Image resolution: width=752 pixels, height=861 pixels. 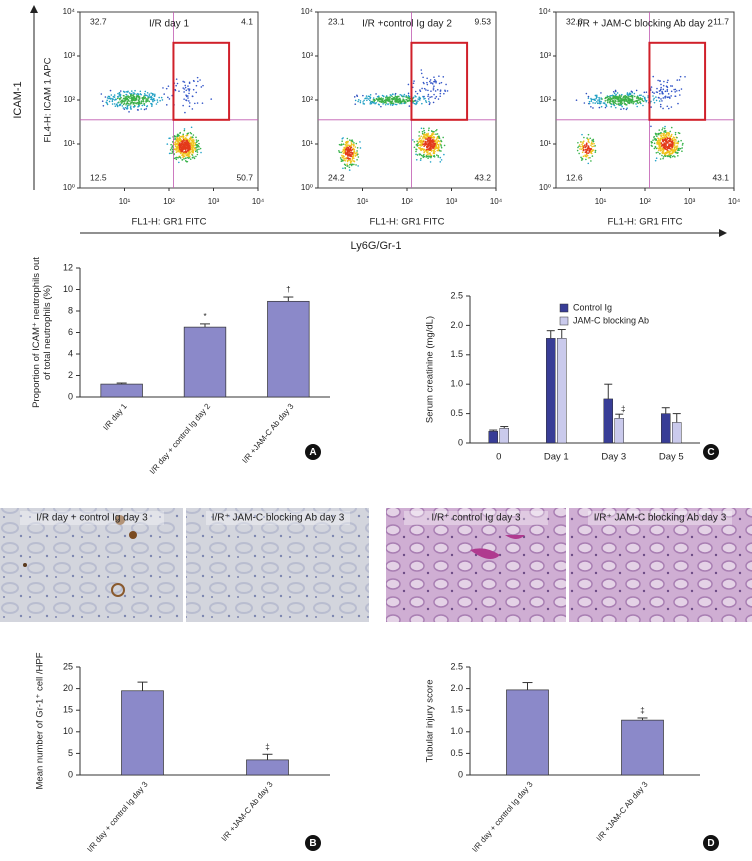 I want to click on y-tick-label: 10⁴, so click(x=307, y=11).